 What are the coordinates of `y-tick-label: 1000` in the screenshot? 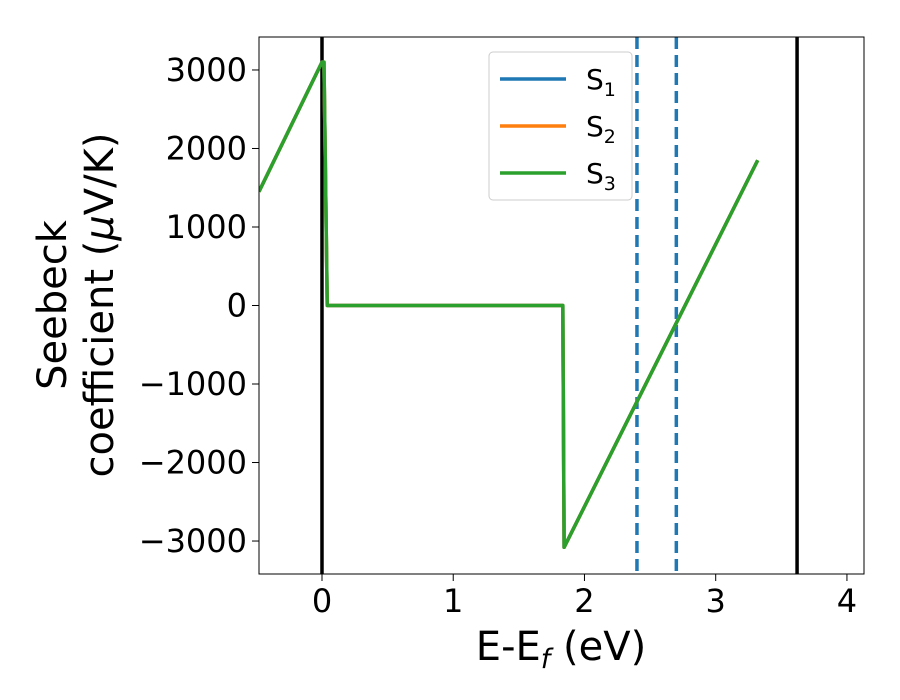 It's located at (206, 227).